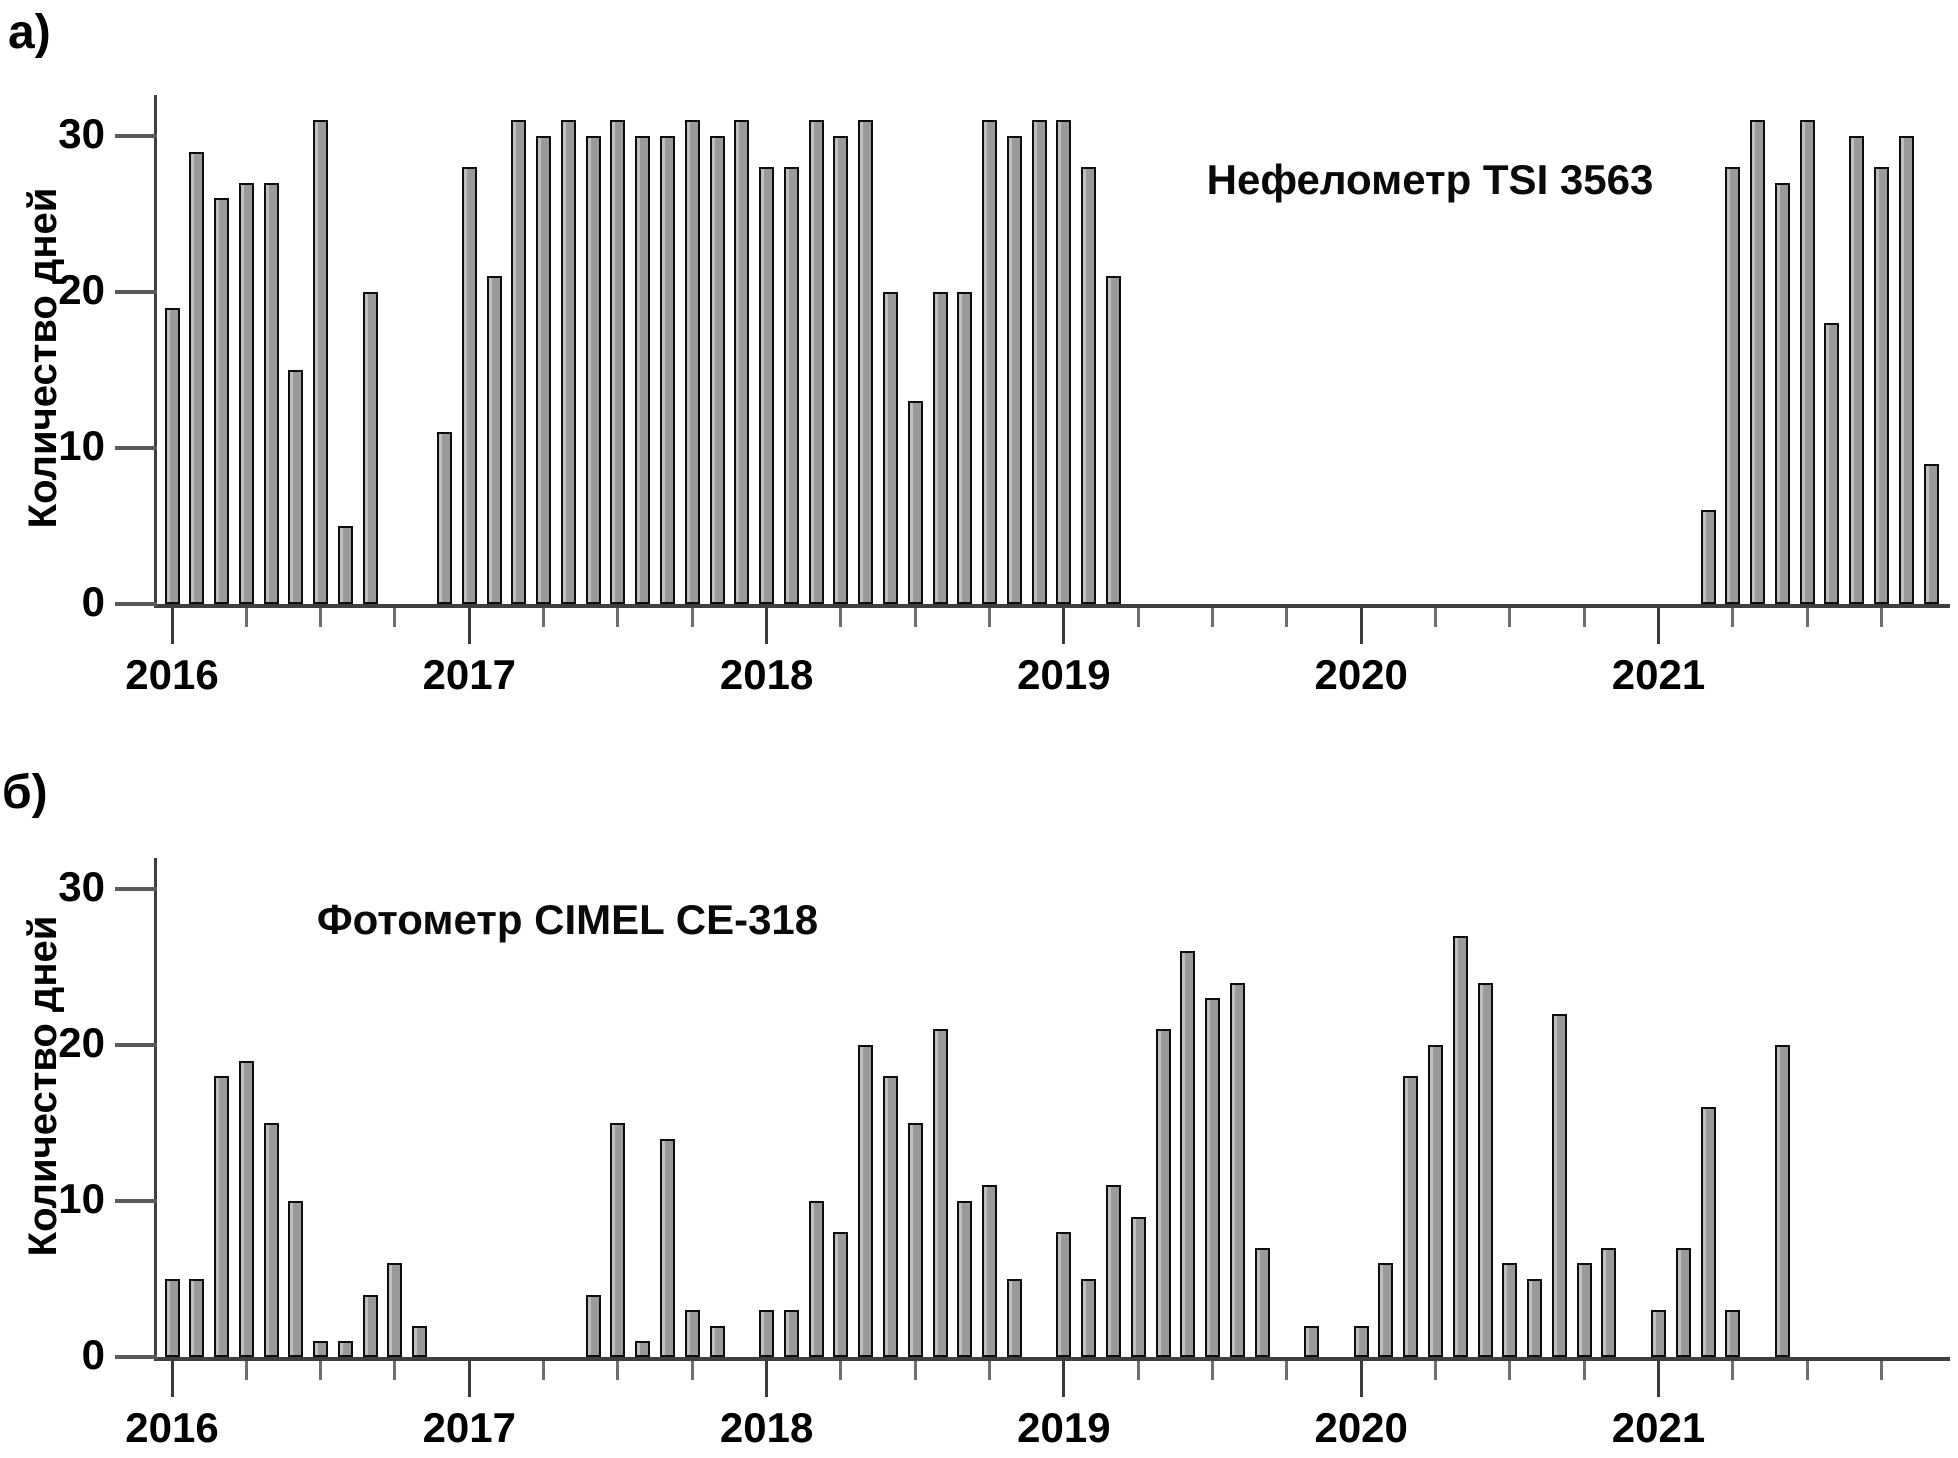  What do you see at coordinates (29, 32) in the screenshot?
I see `panel-a-label: а)` at bounding box center [29, 32].